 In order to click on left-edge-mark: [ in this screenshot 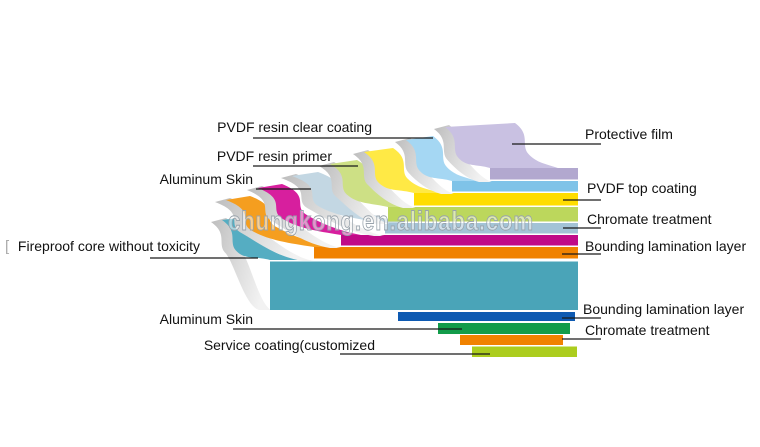, I will do `click(7, 246)`.